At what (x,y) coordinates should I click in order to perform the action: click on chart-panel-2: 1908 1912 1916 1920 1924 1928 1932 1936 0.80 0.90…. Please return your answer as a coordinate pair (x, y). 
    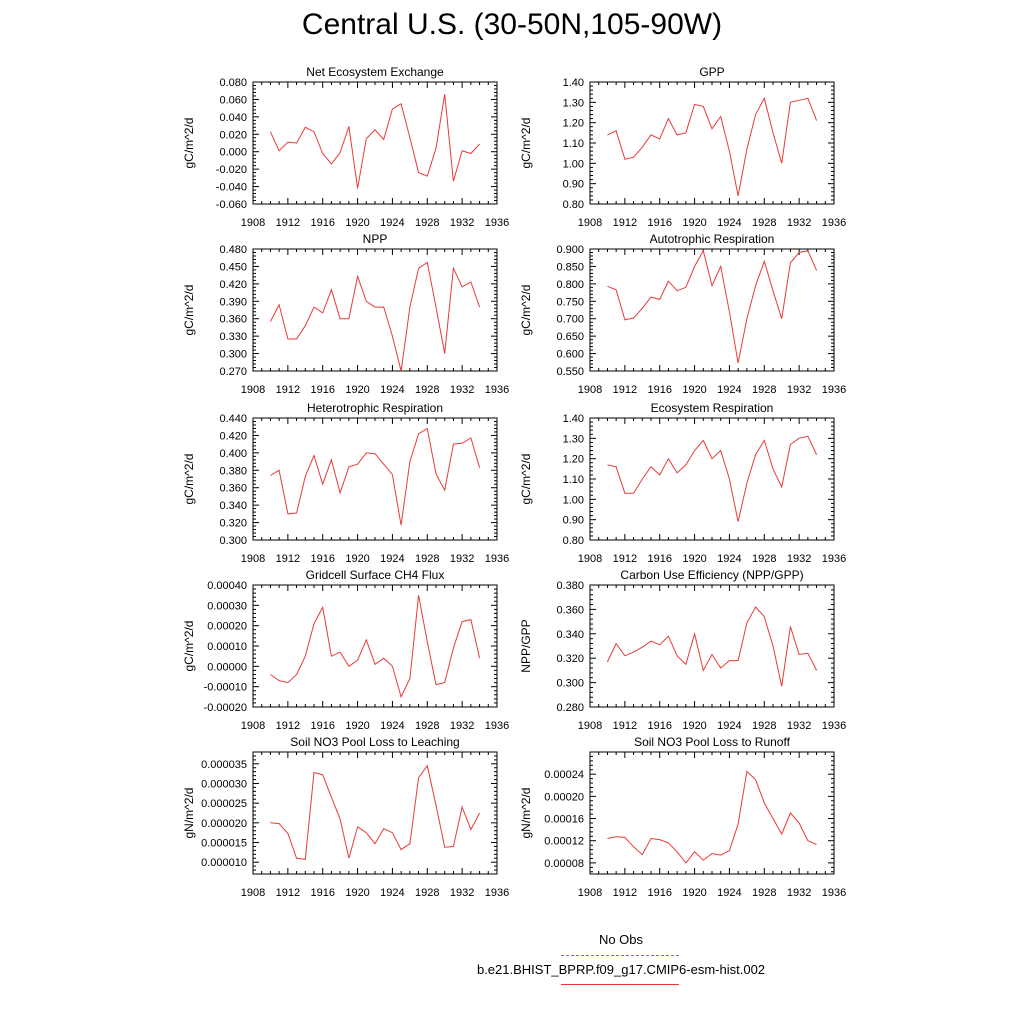
    Looking at the image, I should click on (682, 147).